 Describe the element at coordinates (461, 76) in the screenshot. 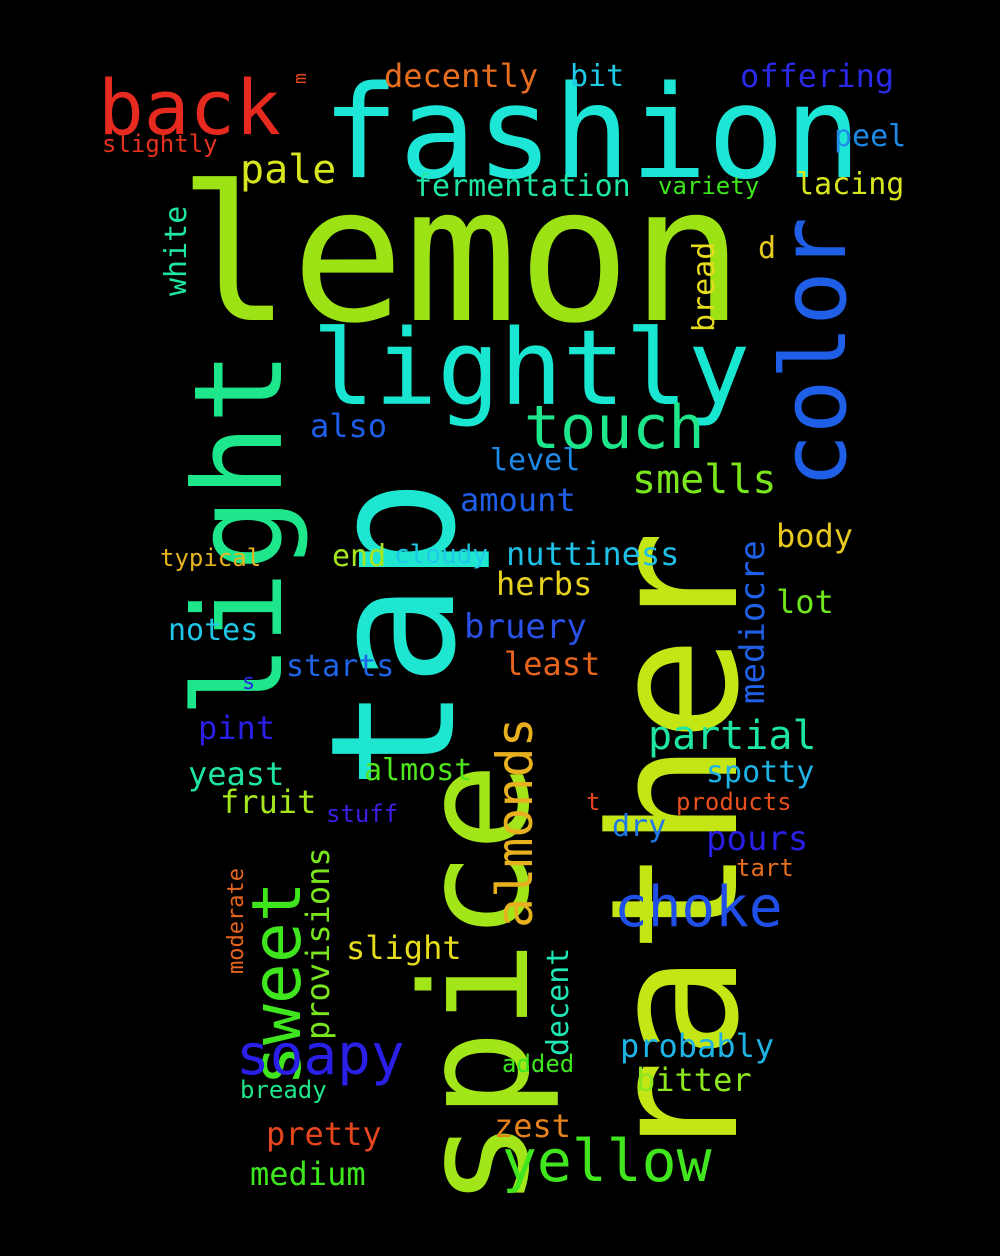

I see `word-decently: decently` at that location.